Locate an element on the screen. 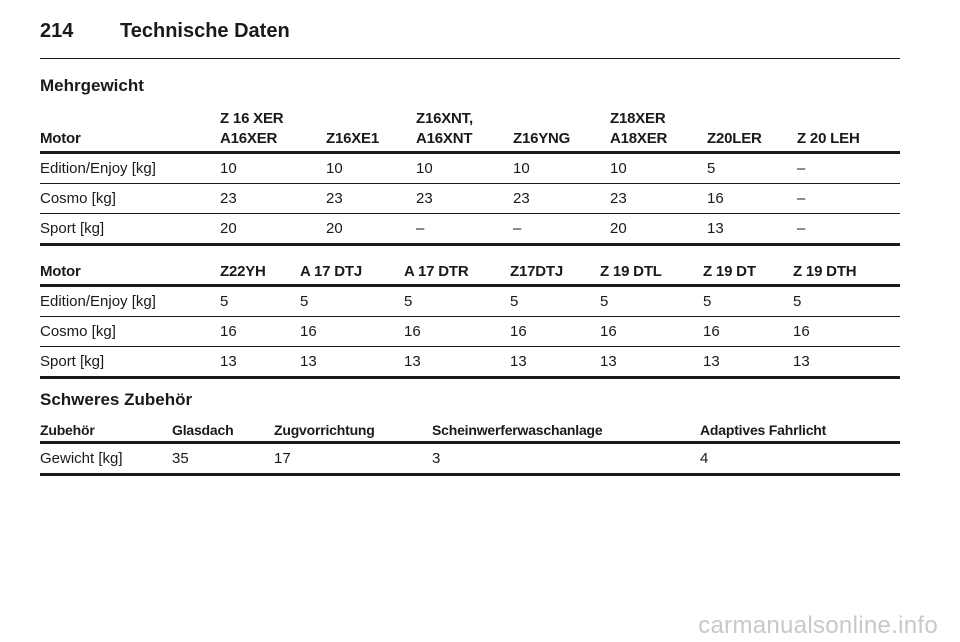  table-row: Cosmo [kg] 16 16 16 16 16 16 16 is located at coordinates (470, 332).